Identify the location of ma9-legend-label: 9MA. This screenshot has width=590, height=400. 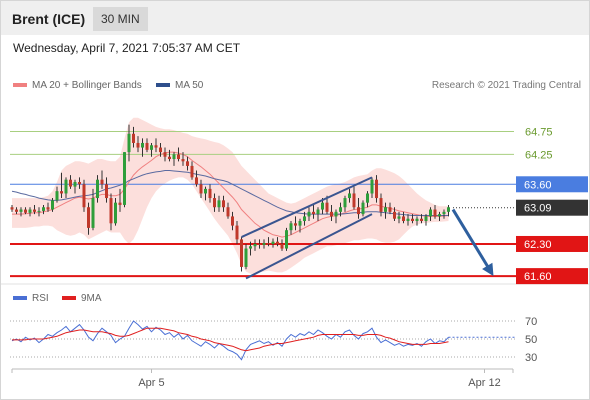
(91, 298).